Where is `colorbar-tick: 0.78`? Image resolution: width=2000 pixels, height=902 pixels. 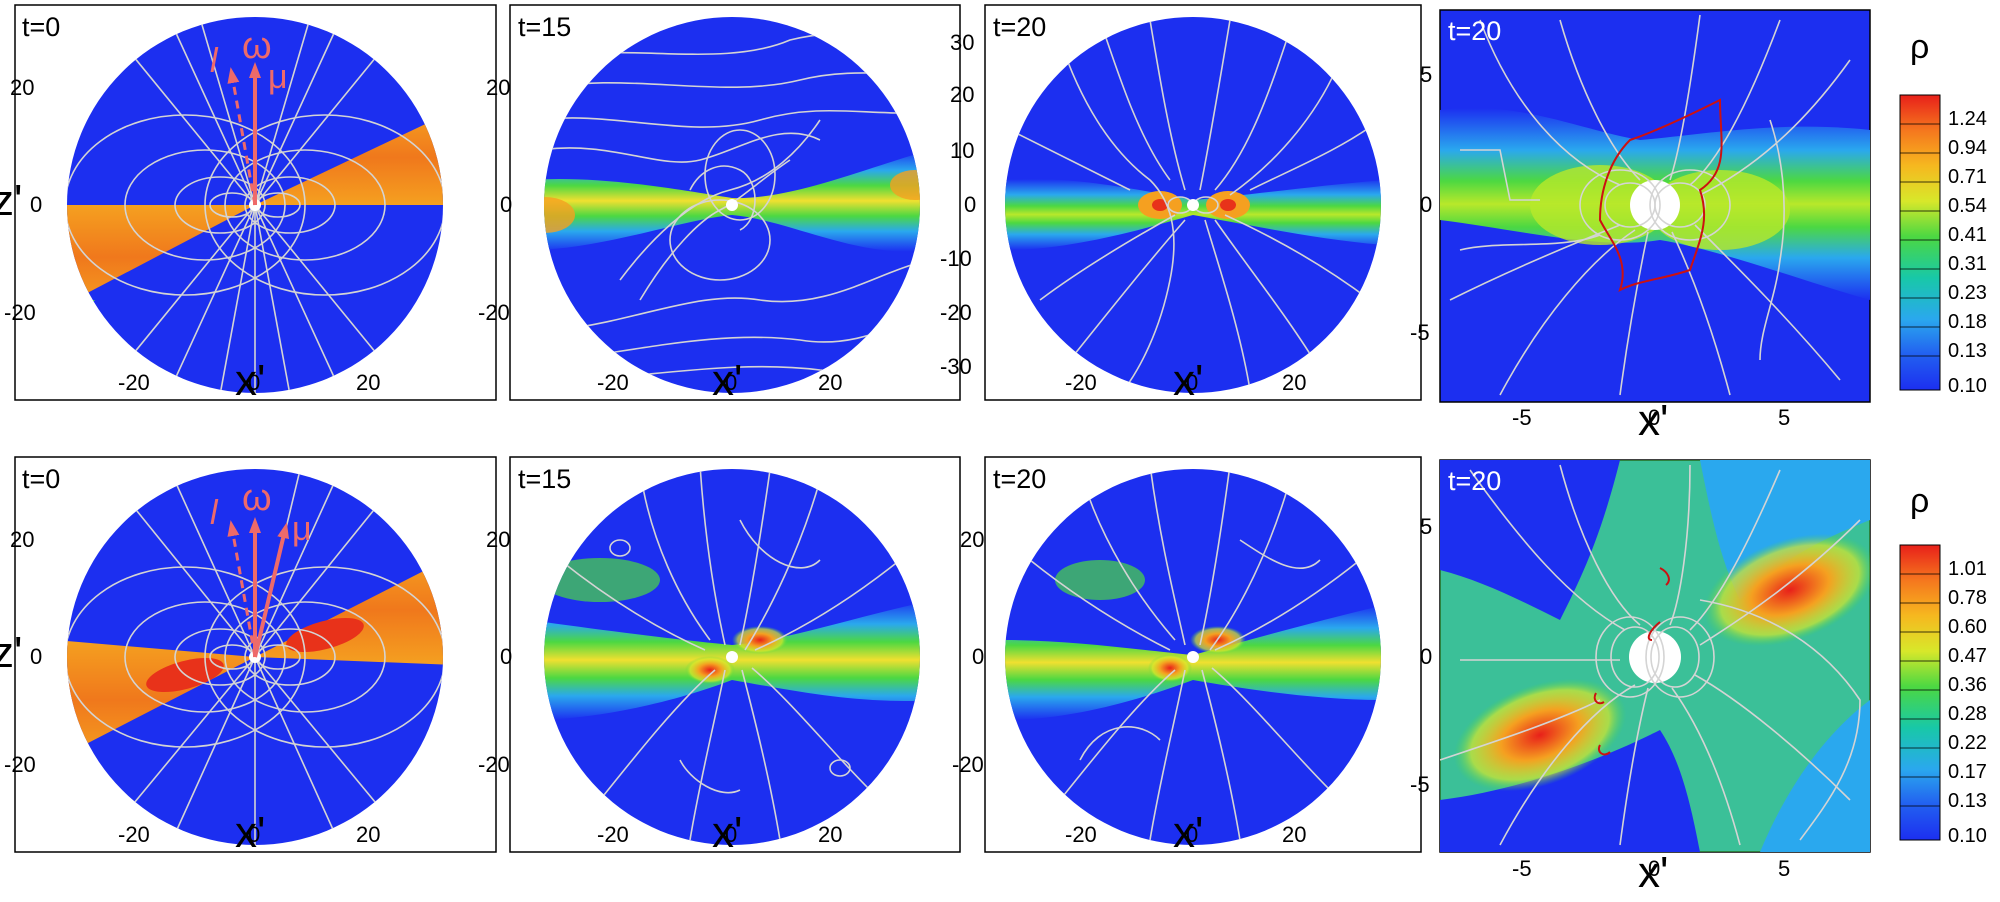
colorbar-tick: 0.78 is located at coordinates (1967, 598).